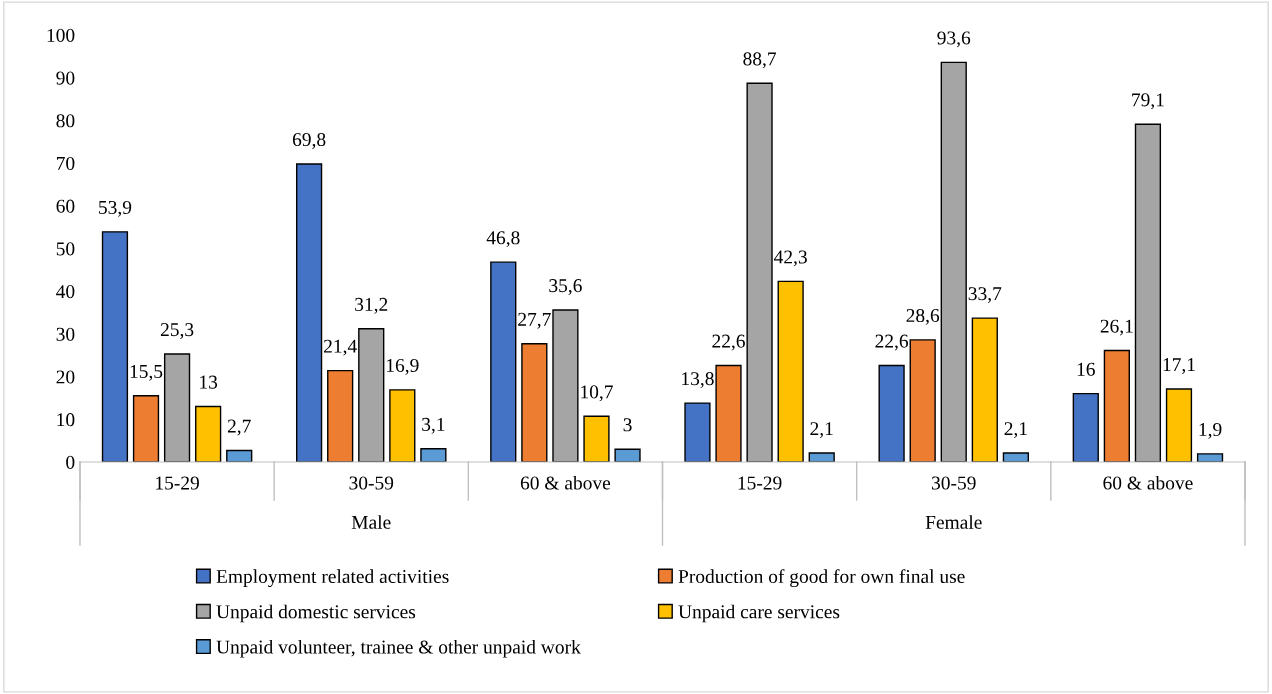  I want to click on data-label: 25,3, so click(177, 331).